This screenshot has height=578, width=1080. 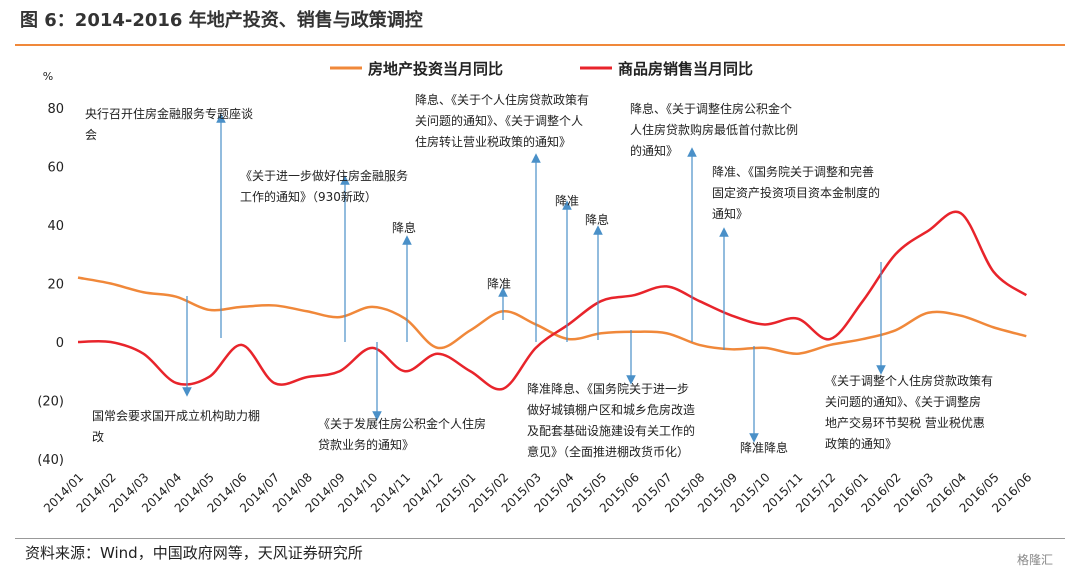 What do you see at coordinates (60, 343) in the screenshot?
I see `y-tick-label: 0` at bounding box center [60, 343].